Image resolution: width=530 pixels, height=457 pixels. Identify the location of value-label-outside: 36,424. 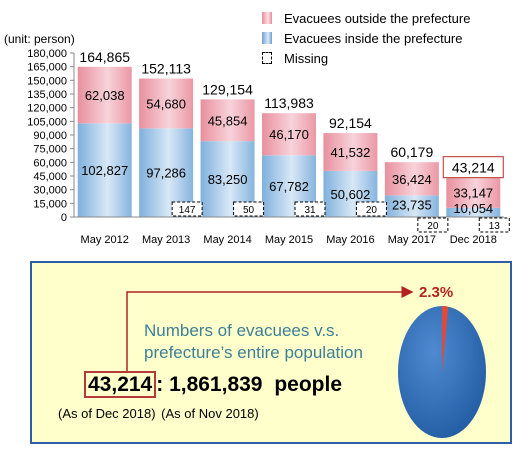
(412, 179).